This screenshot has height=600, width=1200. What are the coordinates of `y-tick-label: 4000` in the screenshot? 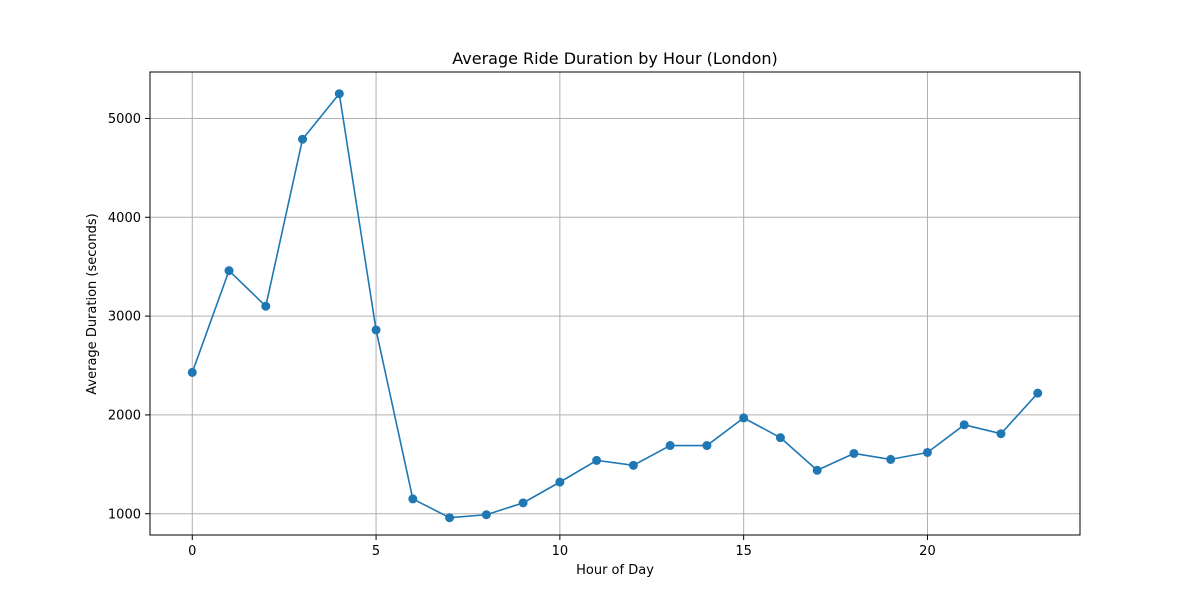 It's located at (124, 218).